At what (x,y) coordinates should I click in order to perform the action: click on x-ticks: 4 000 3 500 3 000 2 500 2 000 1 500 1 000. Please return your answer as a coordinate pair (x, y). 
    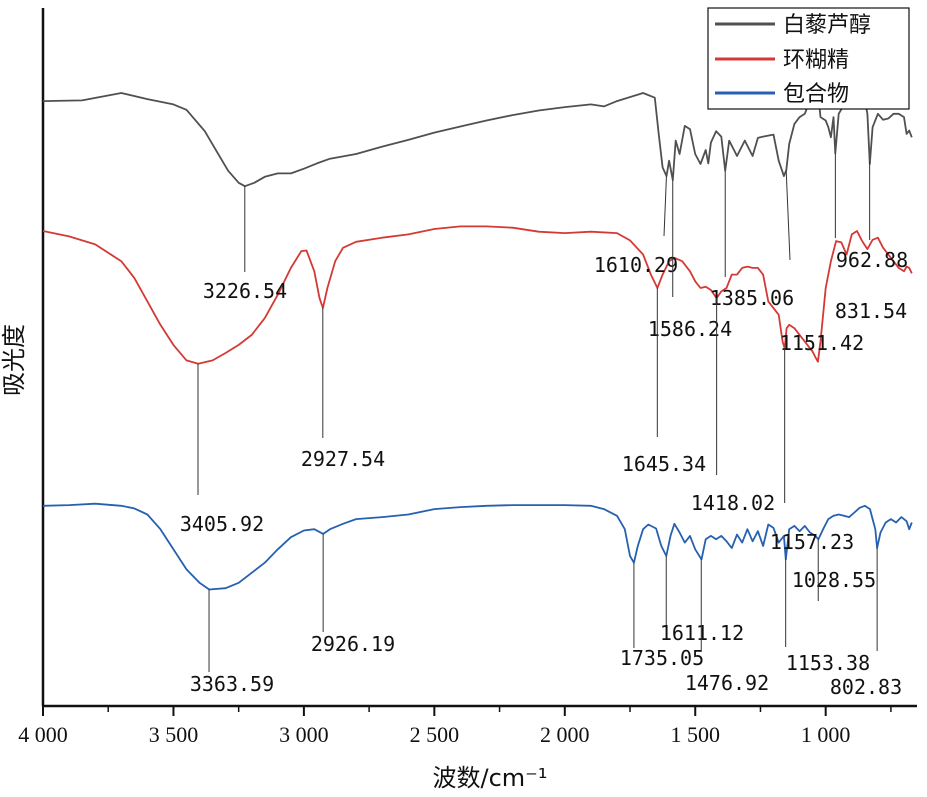
    Looking at the image, I should click on (455, 726).